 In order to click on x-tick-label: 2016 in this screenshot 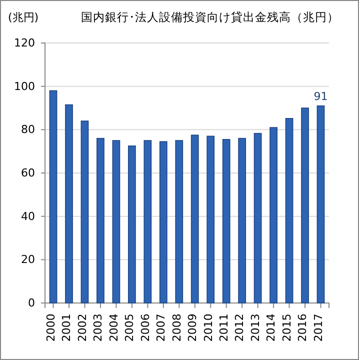, I will do `click(303, 328)`.